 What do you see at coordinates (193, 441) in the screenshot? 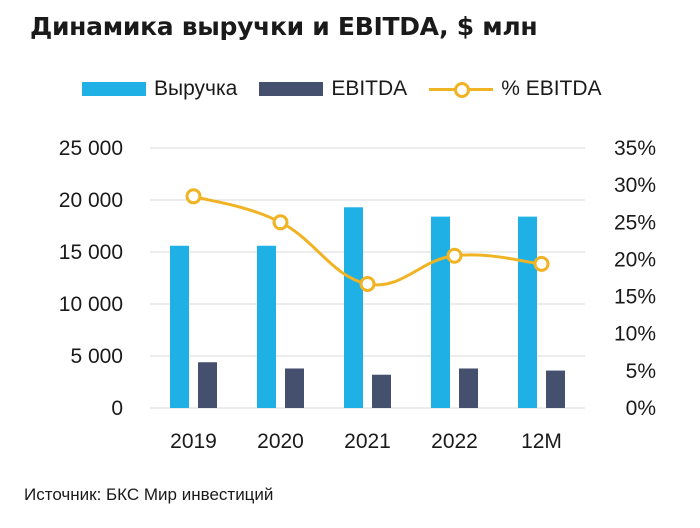
I see `x-tick-label: 2019` at bounding box center [193, 441].